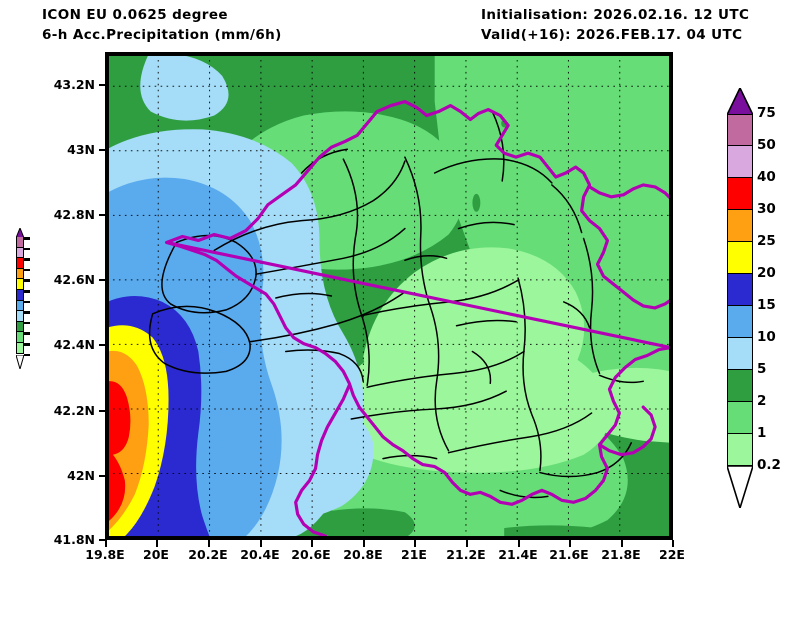 This screenshot has height=618, width=800. Describe the element at coordinates (766, 241) in the screenshot. I see `colorbar-tick-label: 25` at that location.